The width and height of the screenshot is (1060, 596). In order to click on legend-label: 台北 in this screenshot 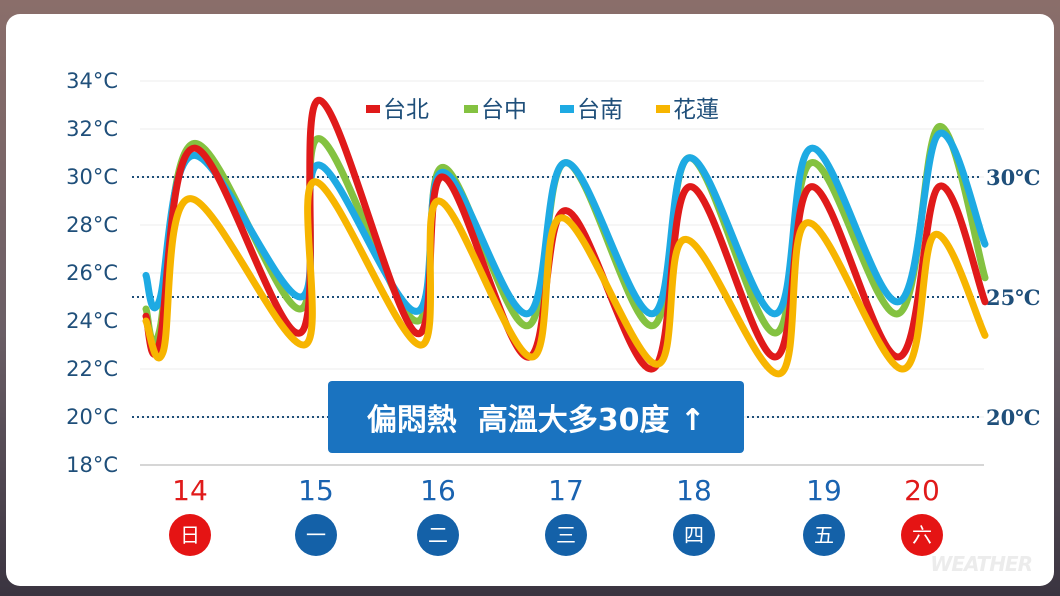, I will do `click(406, 110)`.